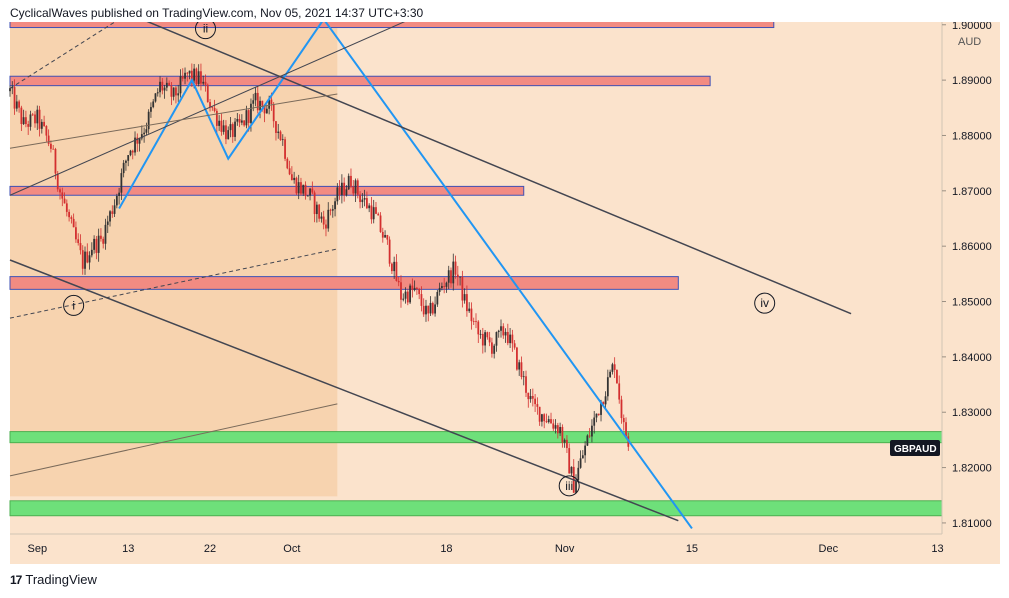  I want to click on wave-label-iv: iv, so click(765, 303).